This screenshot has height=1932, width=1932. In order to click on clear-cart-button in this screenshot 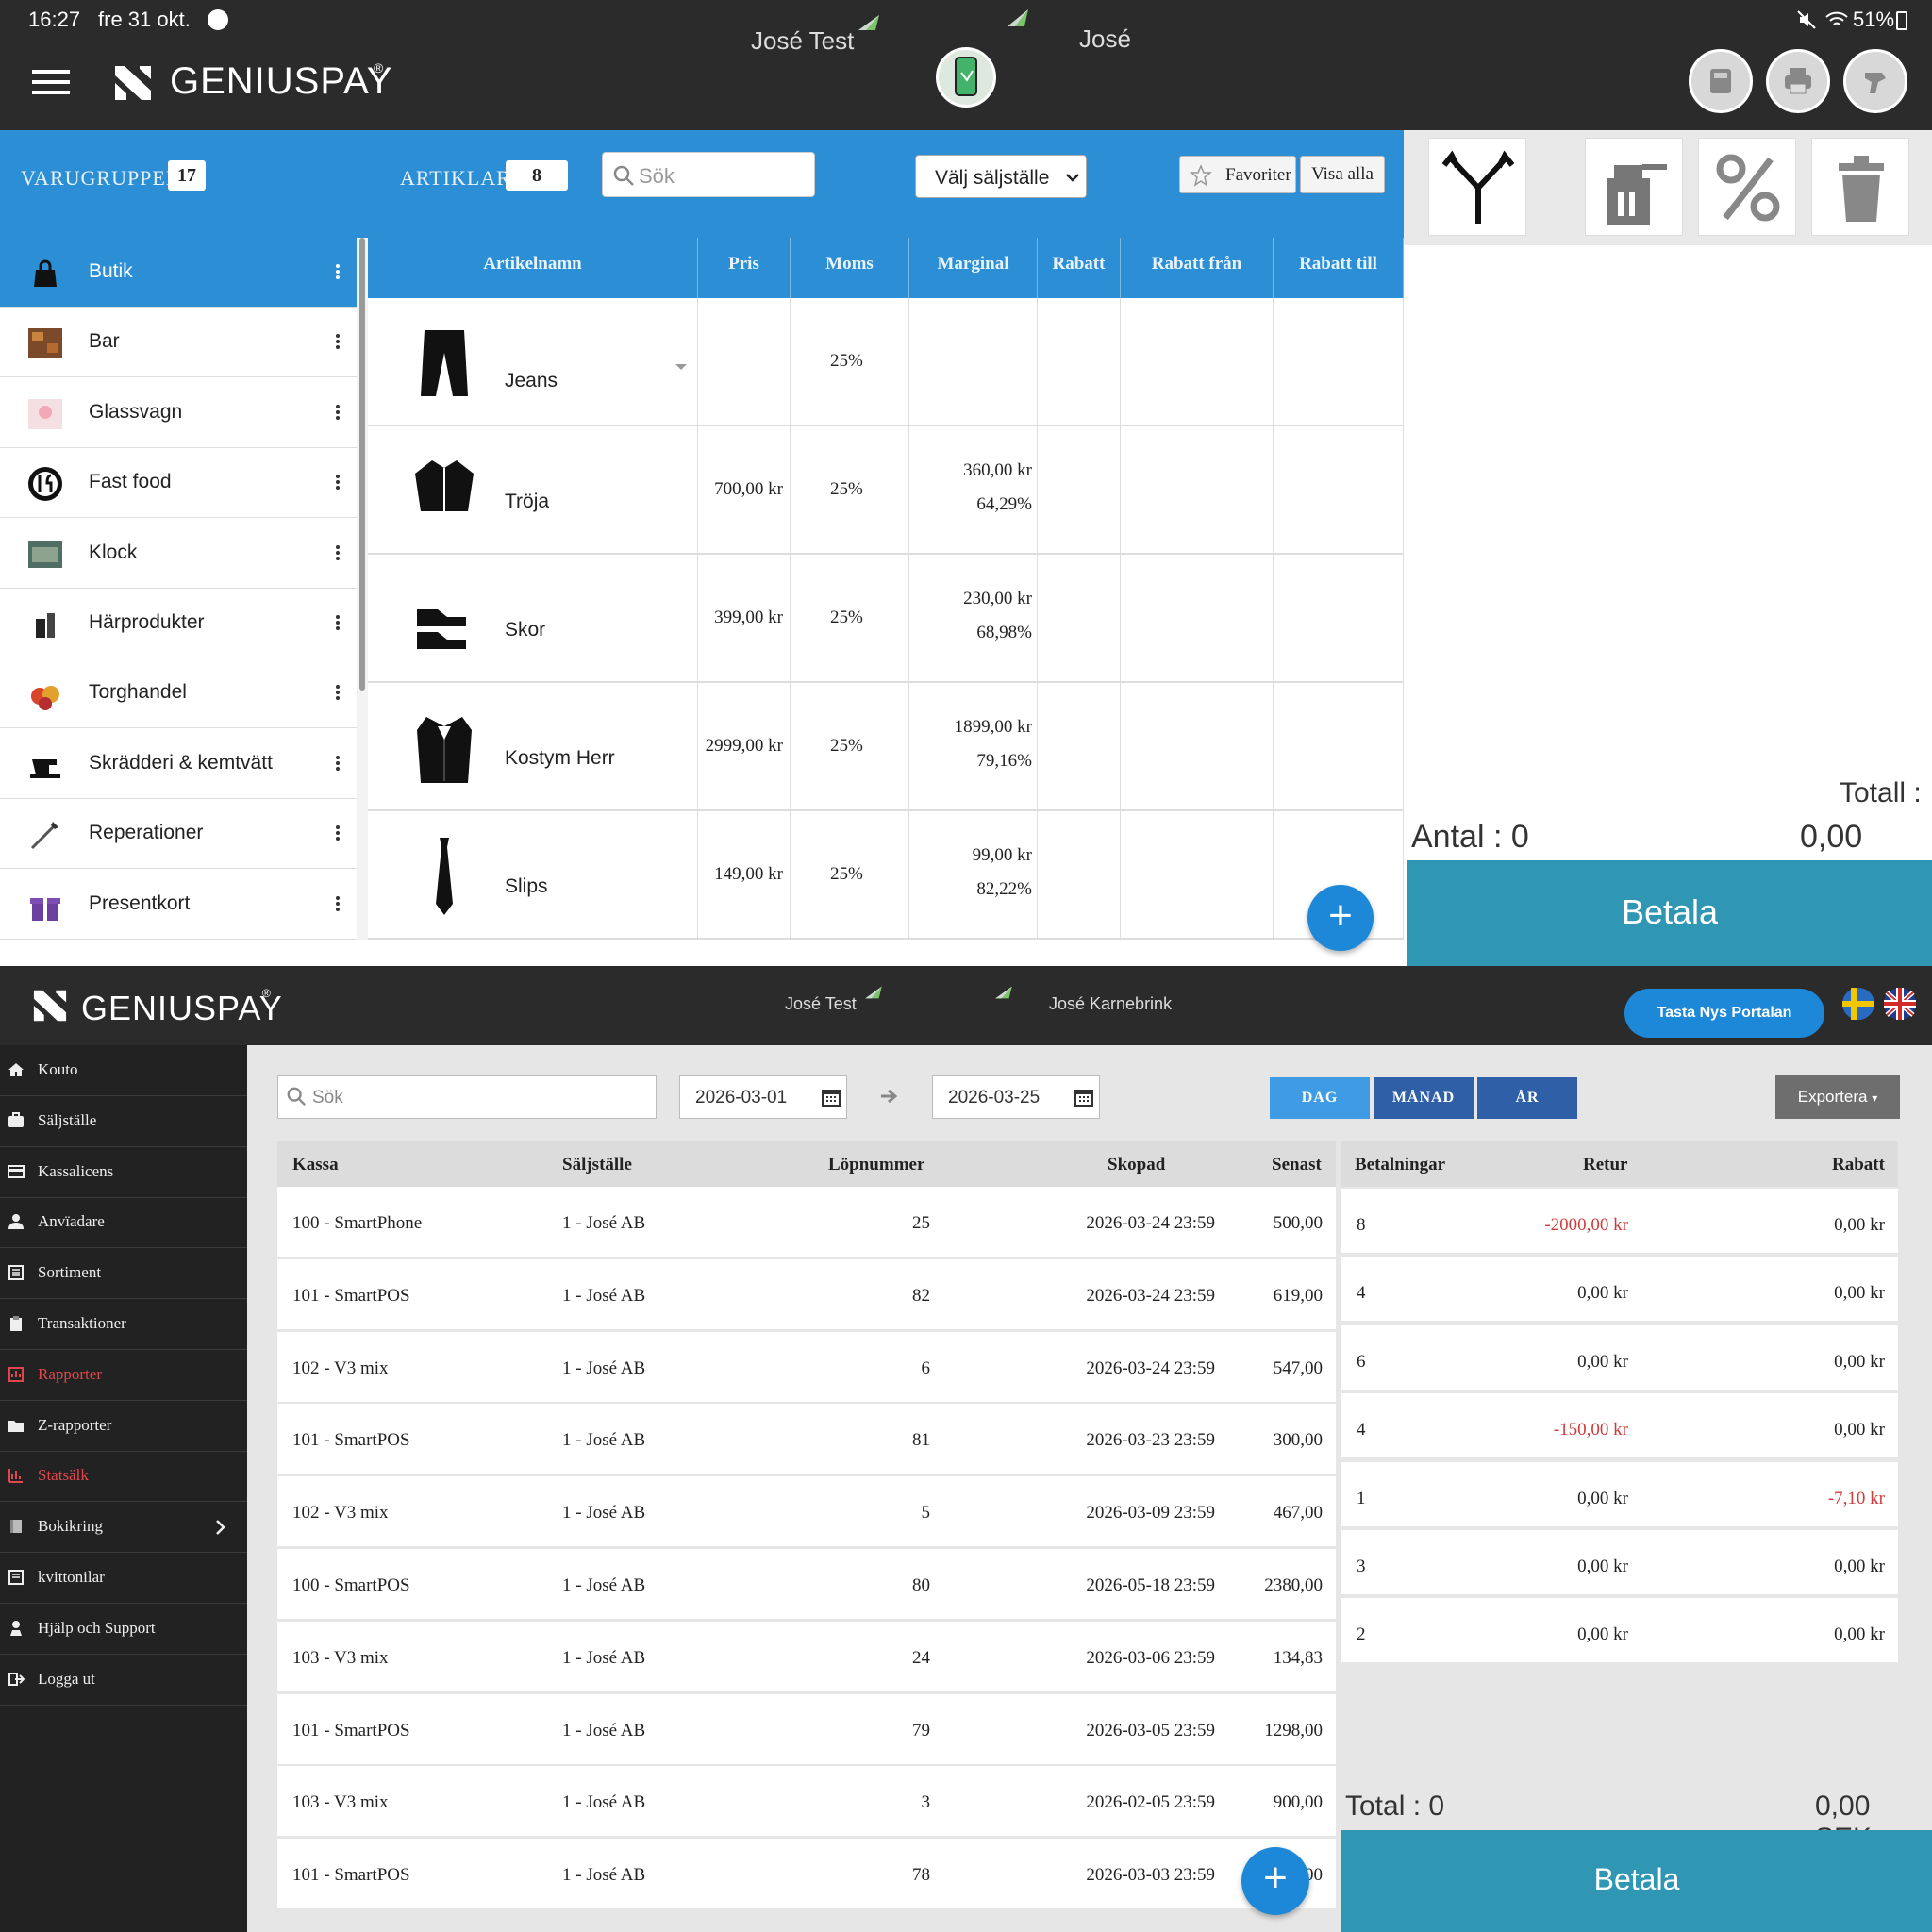, I will do `click(1860, 187)`.